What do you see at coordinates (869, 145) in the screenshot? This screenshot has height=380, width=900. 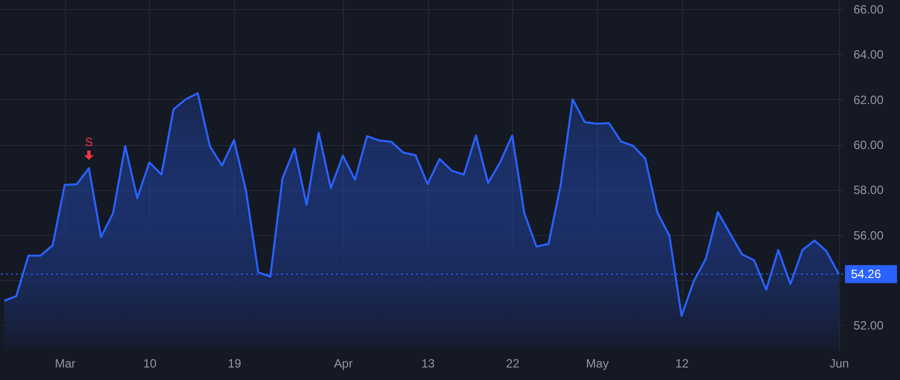 I see `y-tick-label: 60.00` at bounding box center [869, 145].